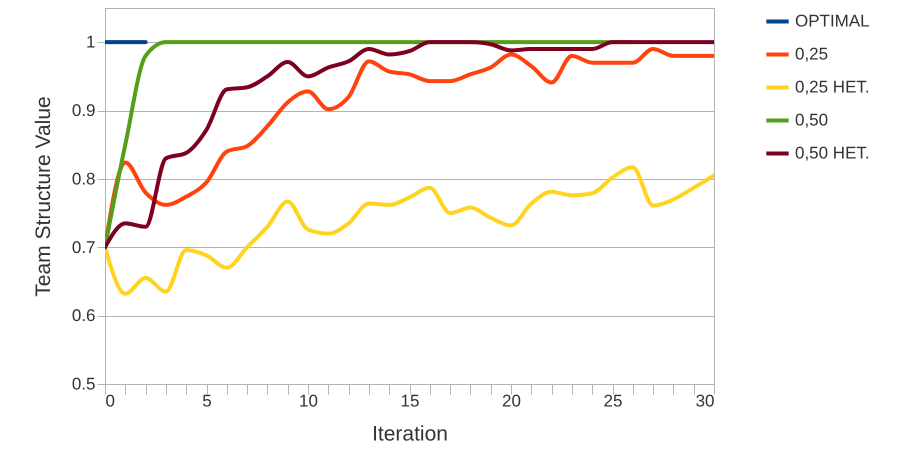 This screenshot has height=471, width=923. I want to click on legend-label: 0,50 HET., so click(832, 153).